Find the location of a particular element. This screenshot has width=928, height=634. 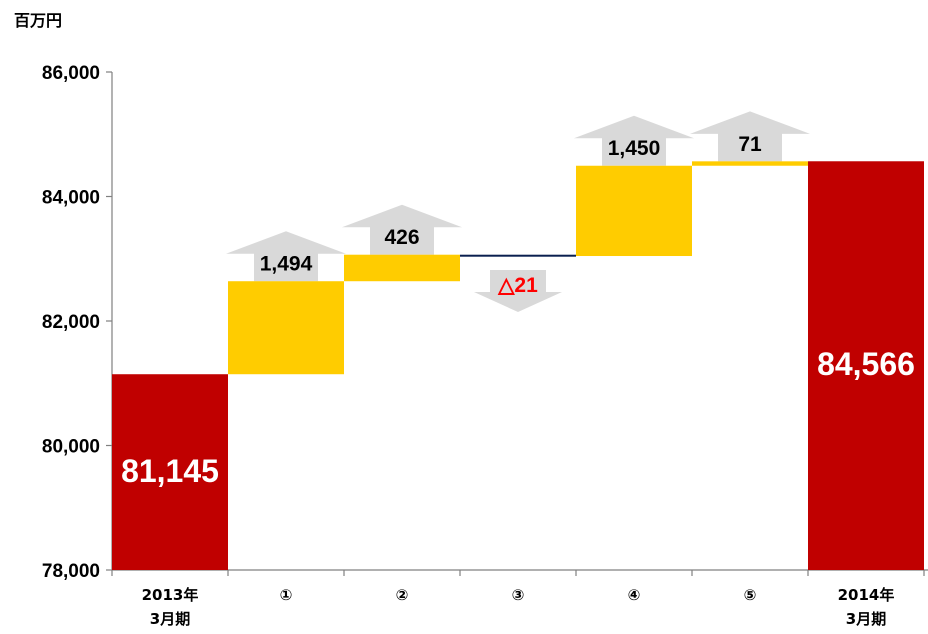

category-label: ① is located at coordinates (286, 595).